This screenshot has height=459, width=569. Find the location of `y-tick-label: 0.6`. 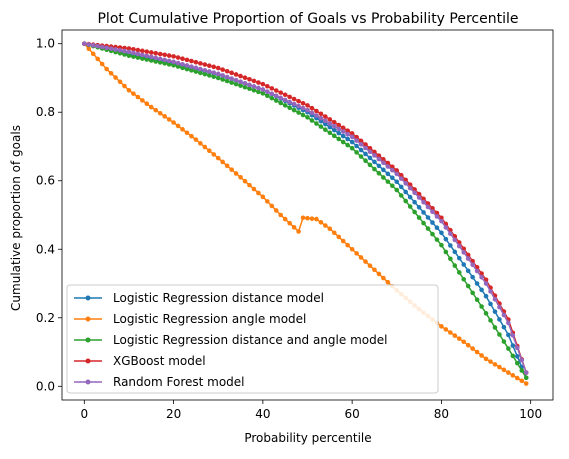

y-tick-label: 0.6 is located at coordinates (45, 181).